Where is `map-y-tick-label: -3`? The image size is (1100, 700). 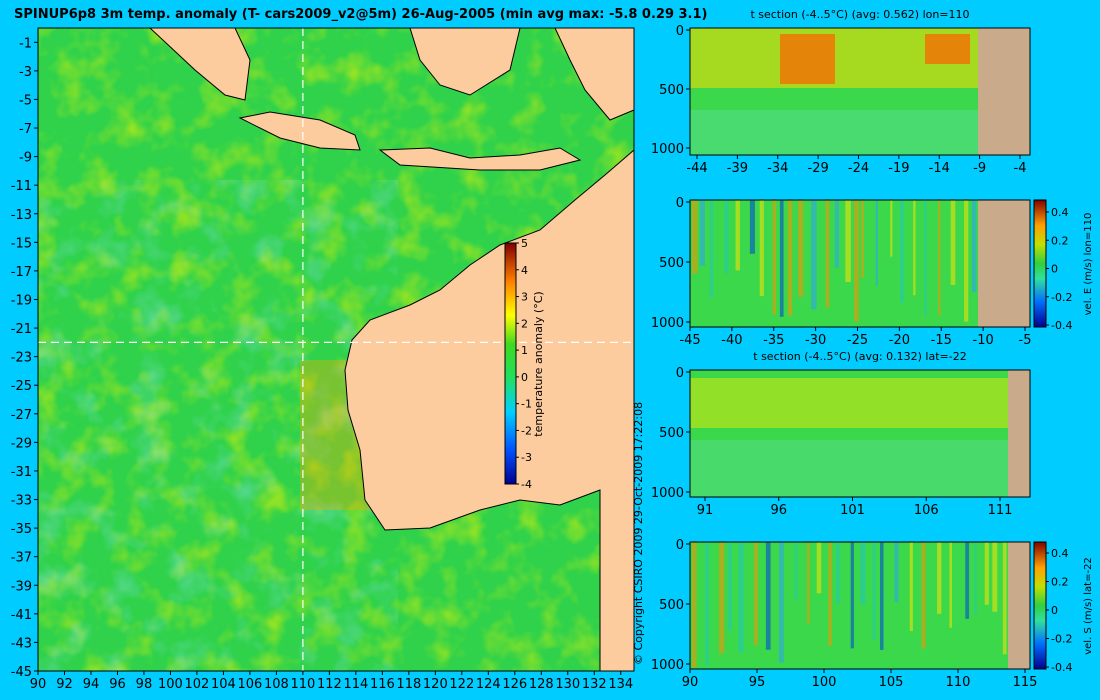 map-y-tick-label: -3 is located at coordinates (25, 72).